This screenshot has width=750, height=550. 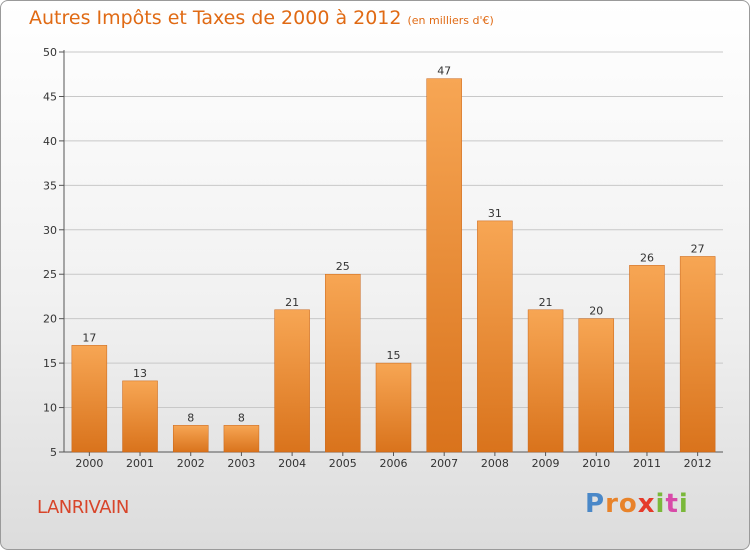 What do you see at coordinates (140, 463) in the screenshot?
I see `x-tick-label: 2001` at bounding box center [140, 463].